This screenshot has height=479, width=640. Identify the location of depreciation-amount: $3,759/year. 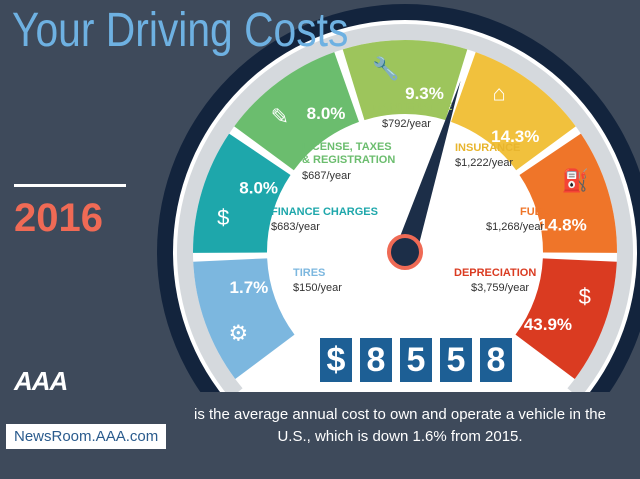
(500, 288).